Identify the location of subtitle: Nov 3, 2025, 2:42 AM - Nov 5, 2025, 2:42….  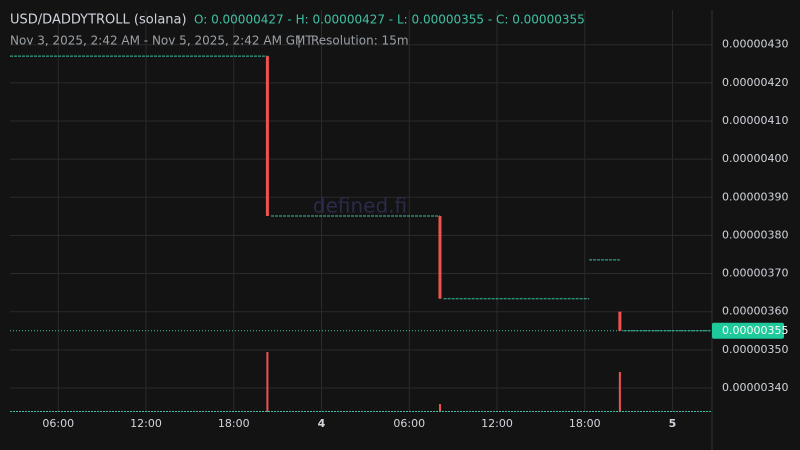
(161, 41).